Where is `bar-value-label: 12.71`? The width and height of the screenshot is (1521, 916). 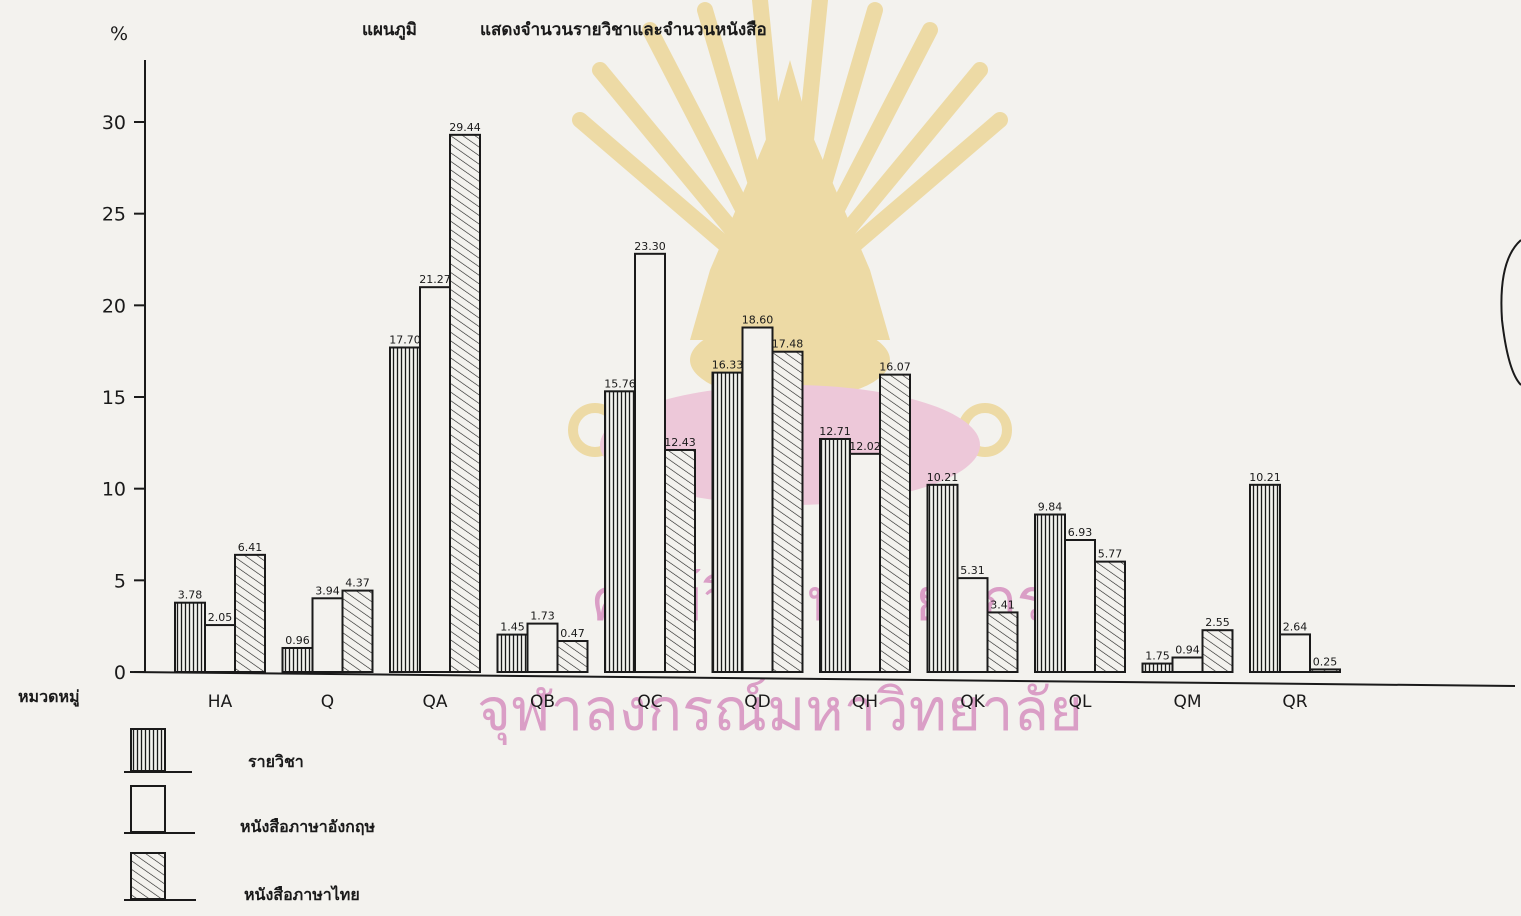
bar-value-label: 12.71 is located at coordinates (835, 431).